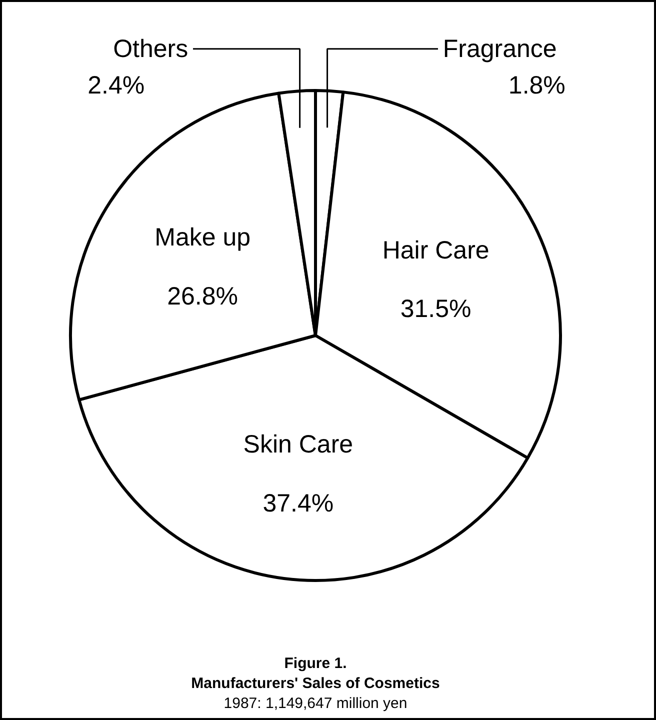  What do you see at coordinates (436, 250) in the screenshot?
I see `slice-label: Hair Care` at bounding box center [436, 250].